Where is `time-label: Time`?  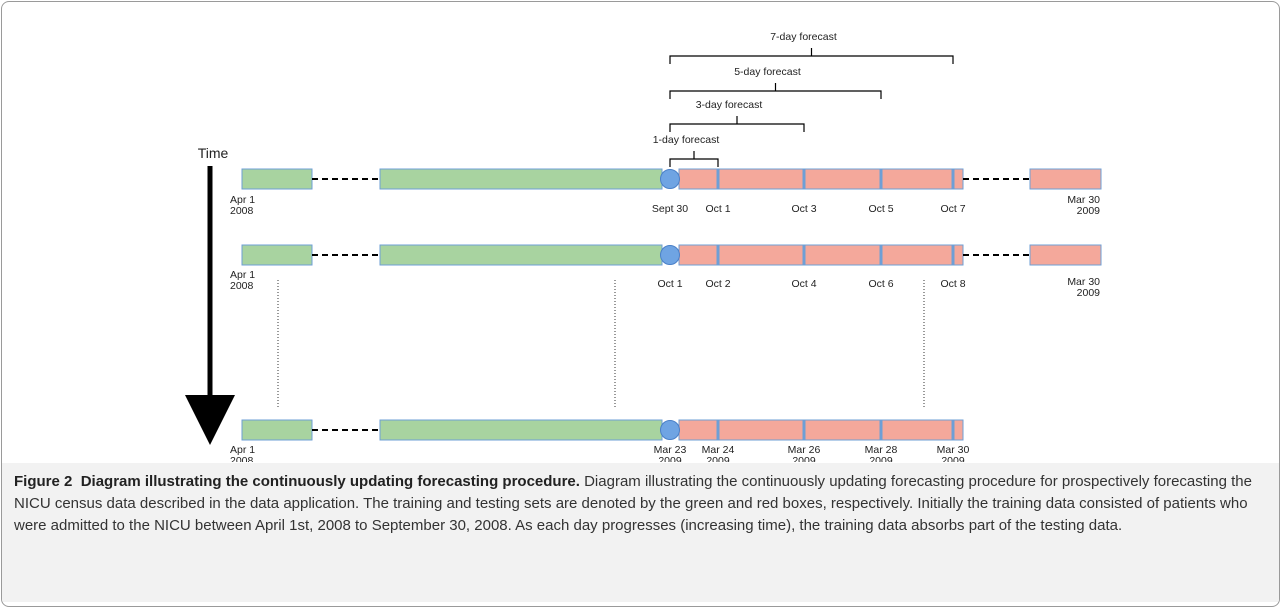
time-label: Time is located at coordinates (213, 153).